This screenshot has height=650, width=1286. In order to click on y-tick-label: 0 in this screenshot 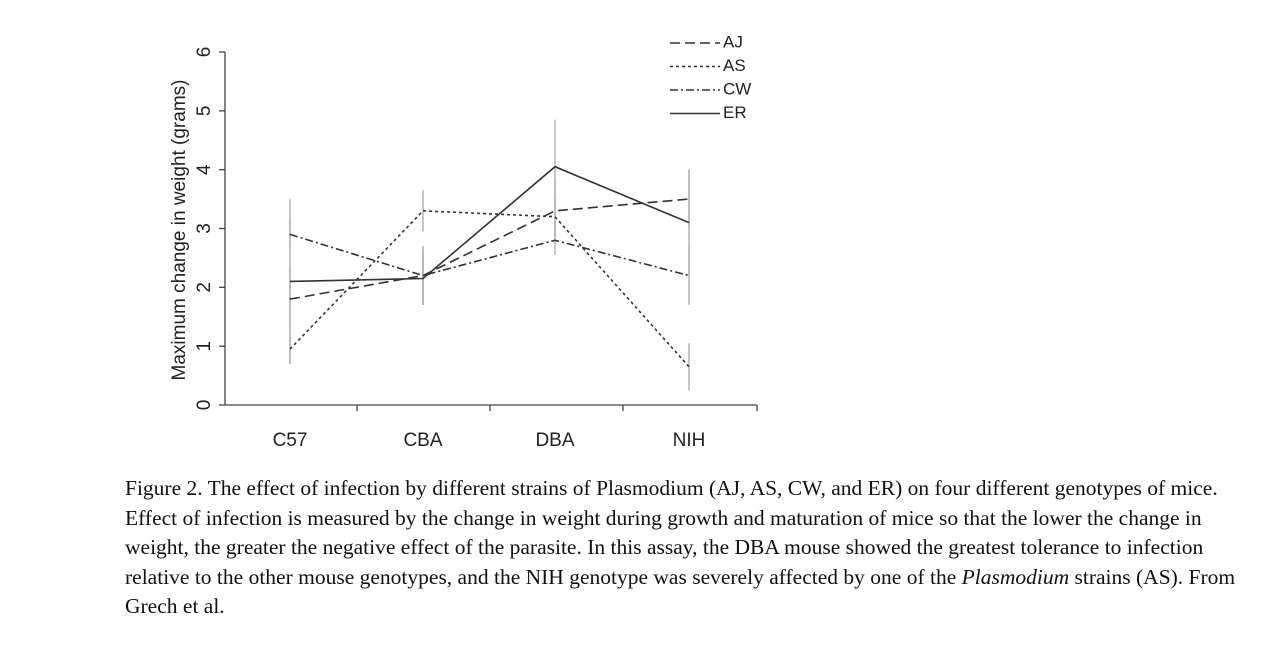, I will do `click(204, 405)`.